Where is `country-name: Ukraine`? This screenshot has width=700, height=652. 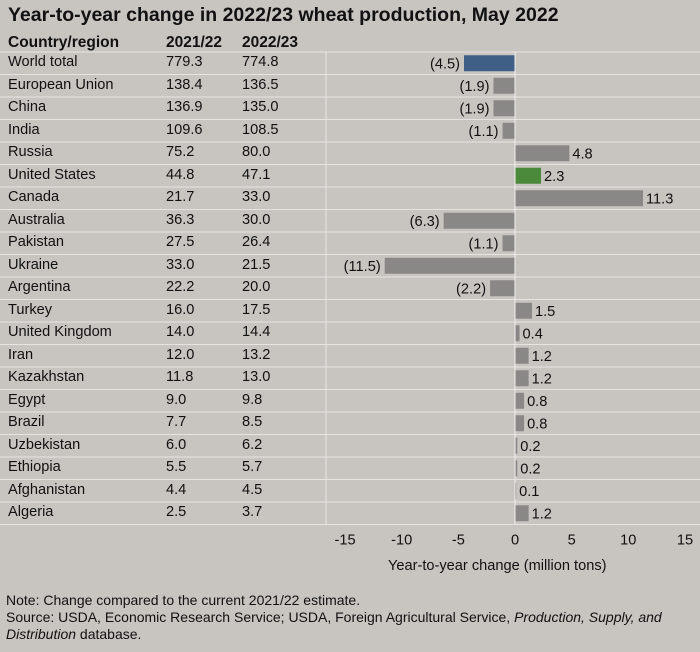 country-name: Ukraine is located at coordinates (33, 264).